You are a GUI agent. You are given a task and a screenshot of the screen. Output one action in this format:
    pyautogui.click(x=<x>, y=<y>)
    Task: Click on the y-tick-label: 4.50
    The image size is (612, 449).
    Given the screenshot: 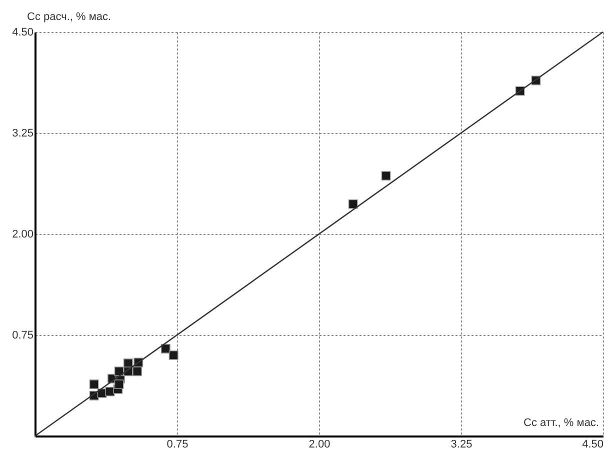 What is the action you would take?
    pyautogui.click(x=23, y=32)
    